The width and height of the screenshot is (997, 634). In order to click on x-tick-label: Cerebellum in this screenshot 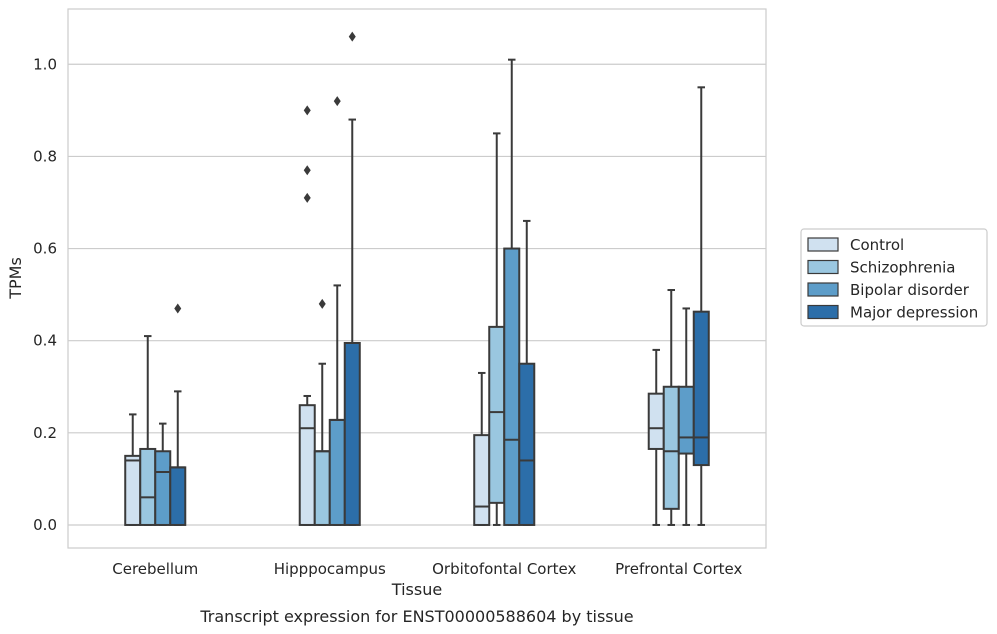, I will do `click(155, 569)`.